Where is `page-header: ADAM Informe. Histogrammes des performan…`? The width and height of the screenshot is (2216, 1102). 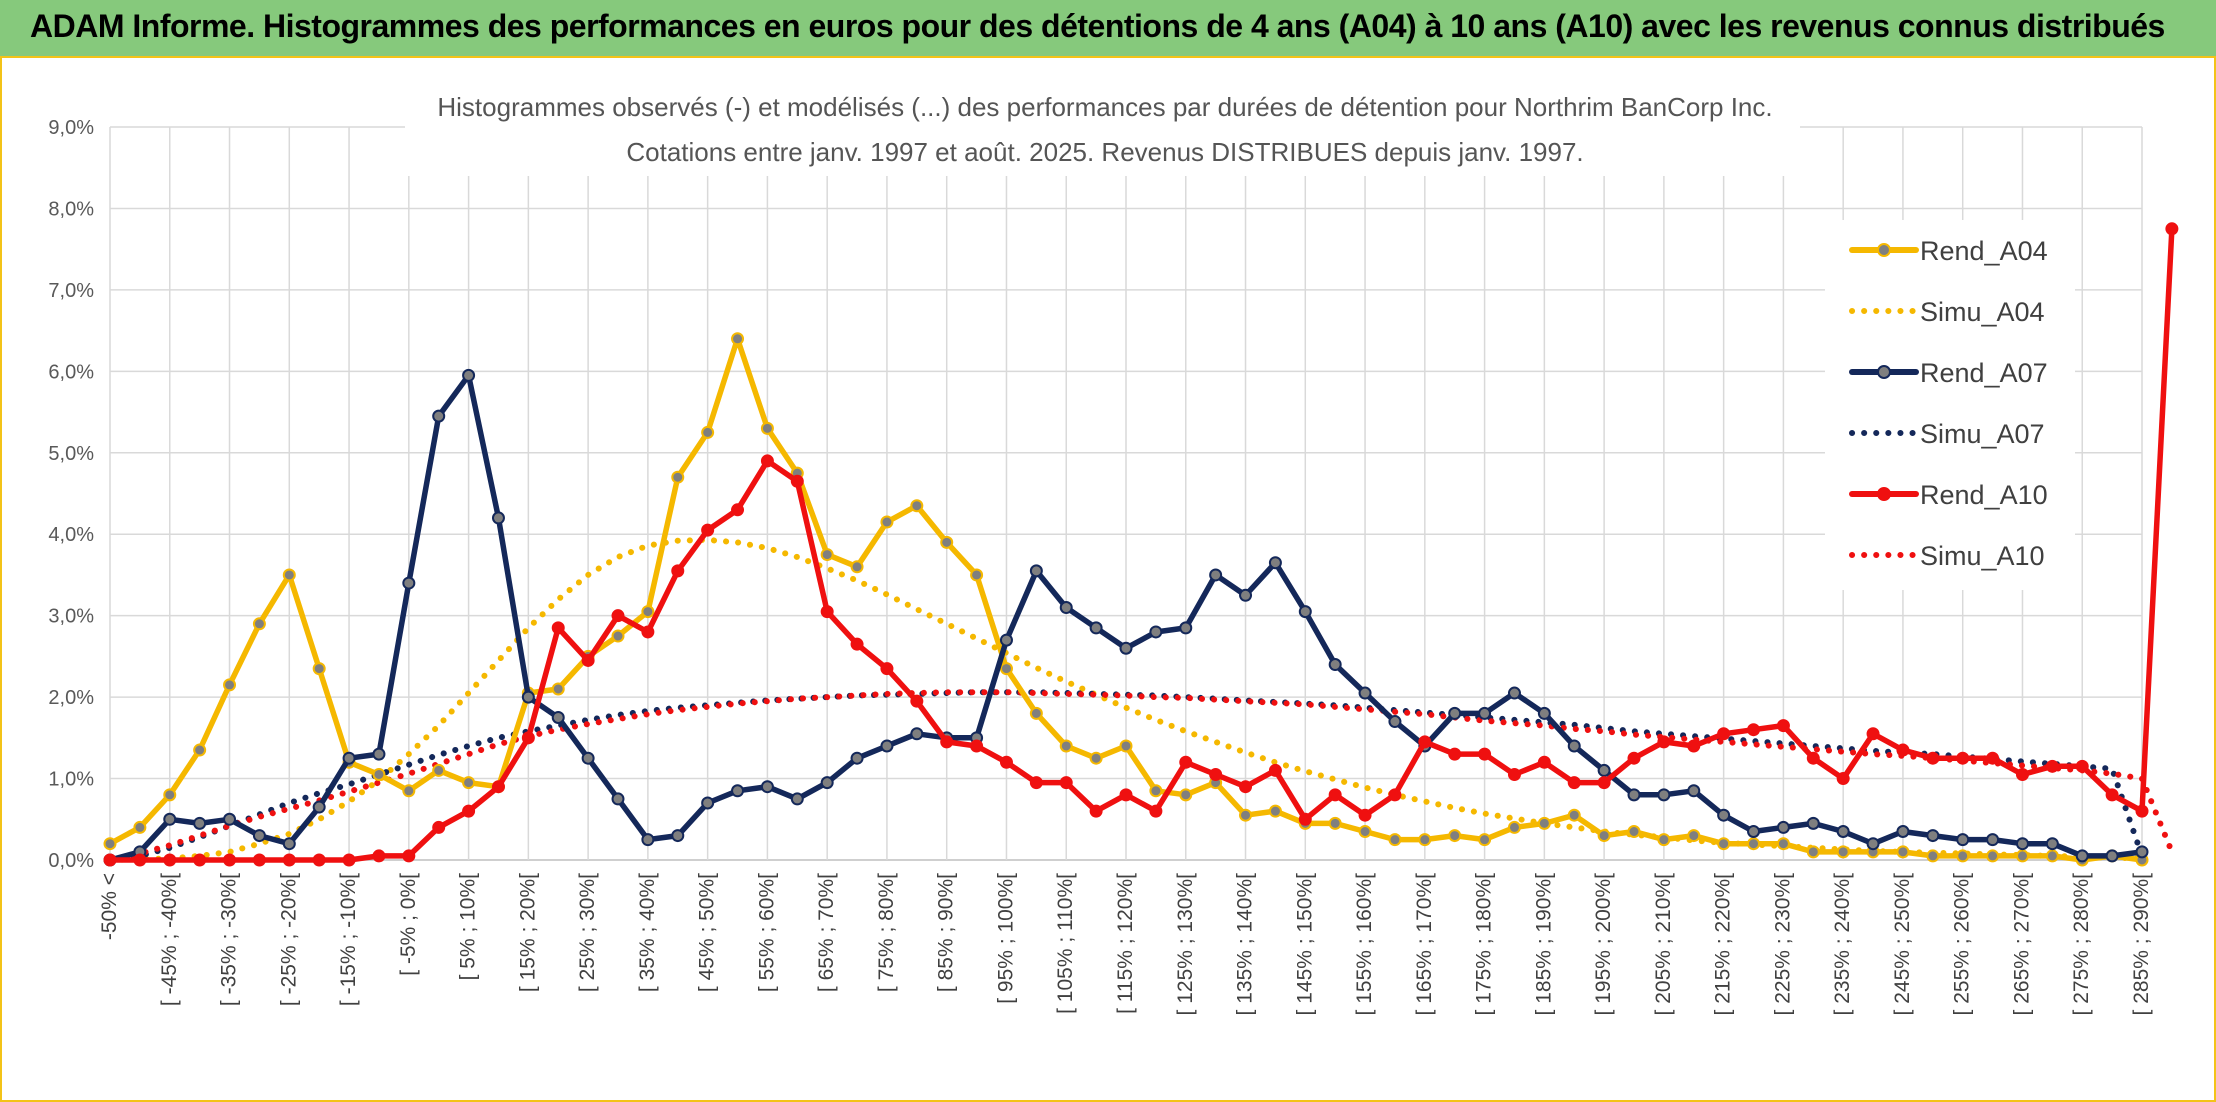
page-header: ADAM Informe. Histogrammes des performan… is located at coordinates (1108, 29).